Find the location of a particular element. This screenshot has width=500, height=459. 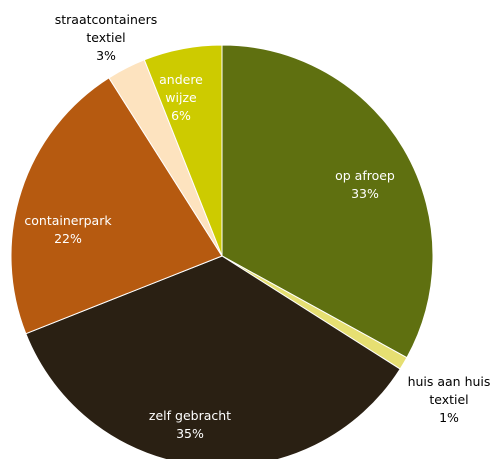

slice-value: 3% is located at coordinates (106, 55).